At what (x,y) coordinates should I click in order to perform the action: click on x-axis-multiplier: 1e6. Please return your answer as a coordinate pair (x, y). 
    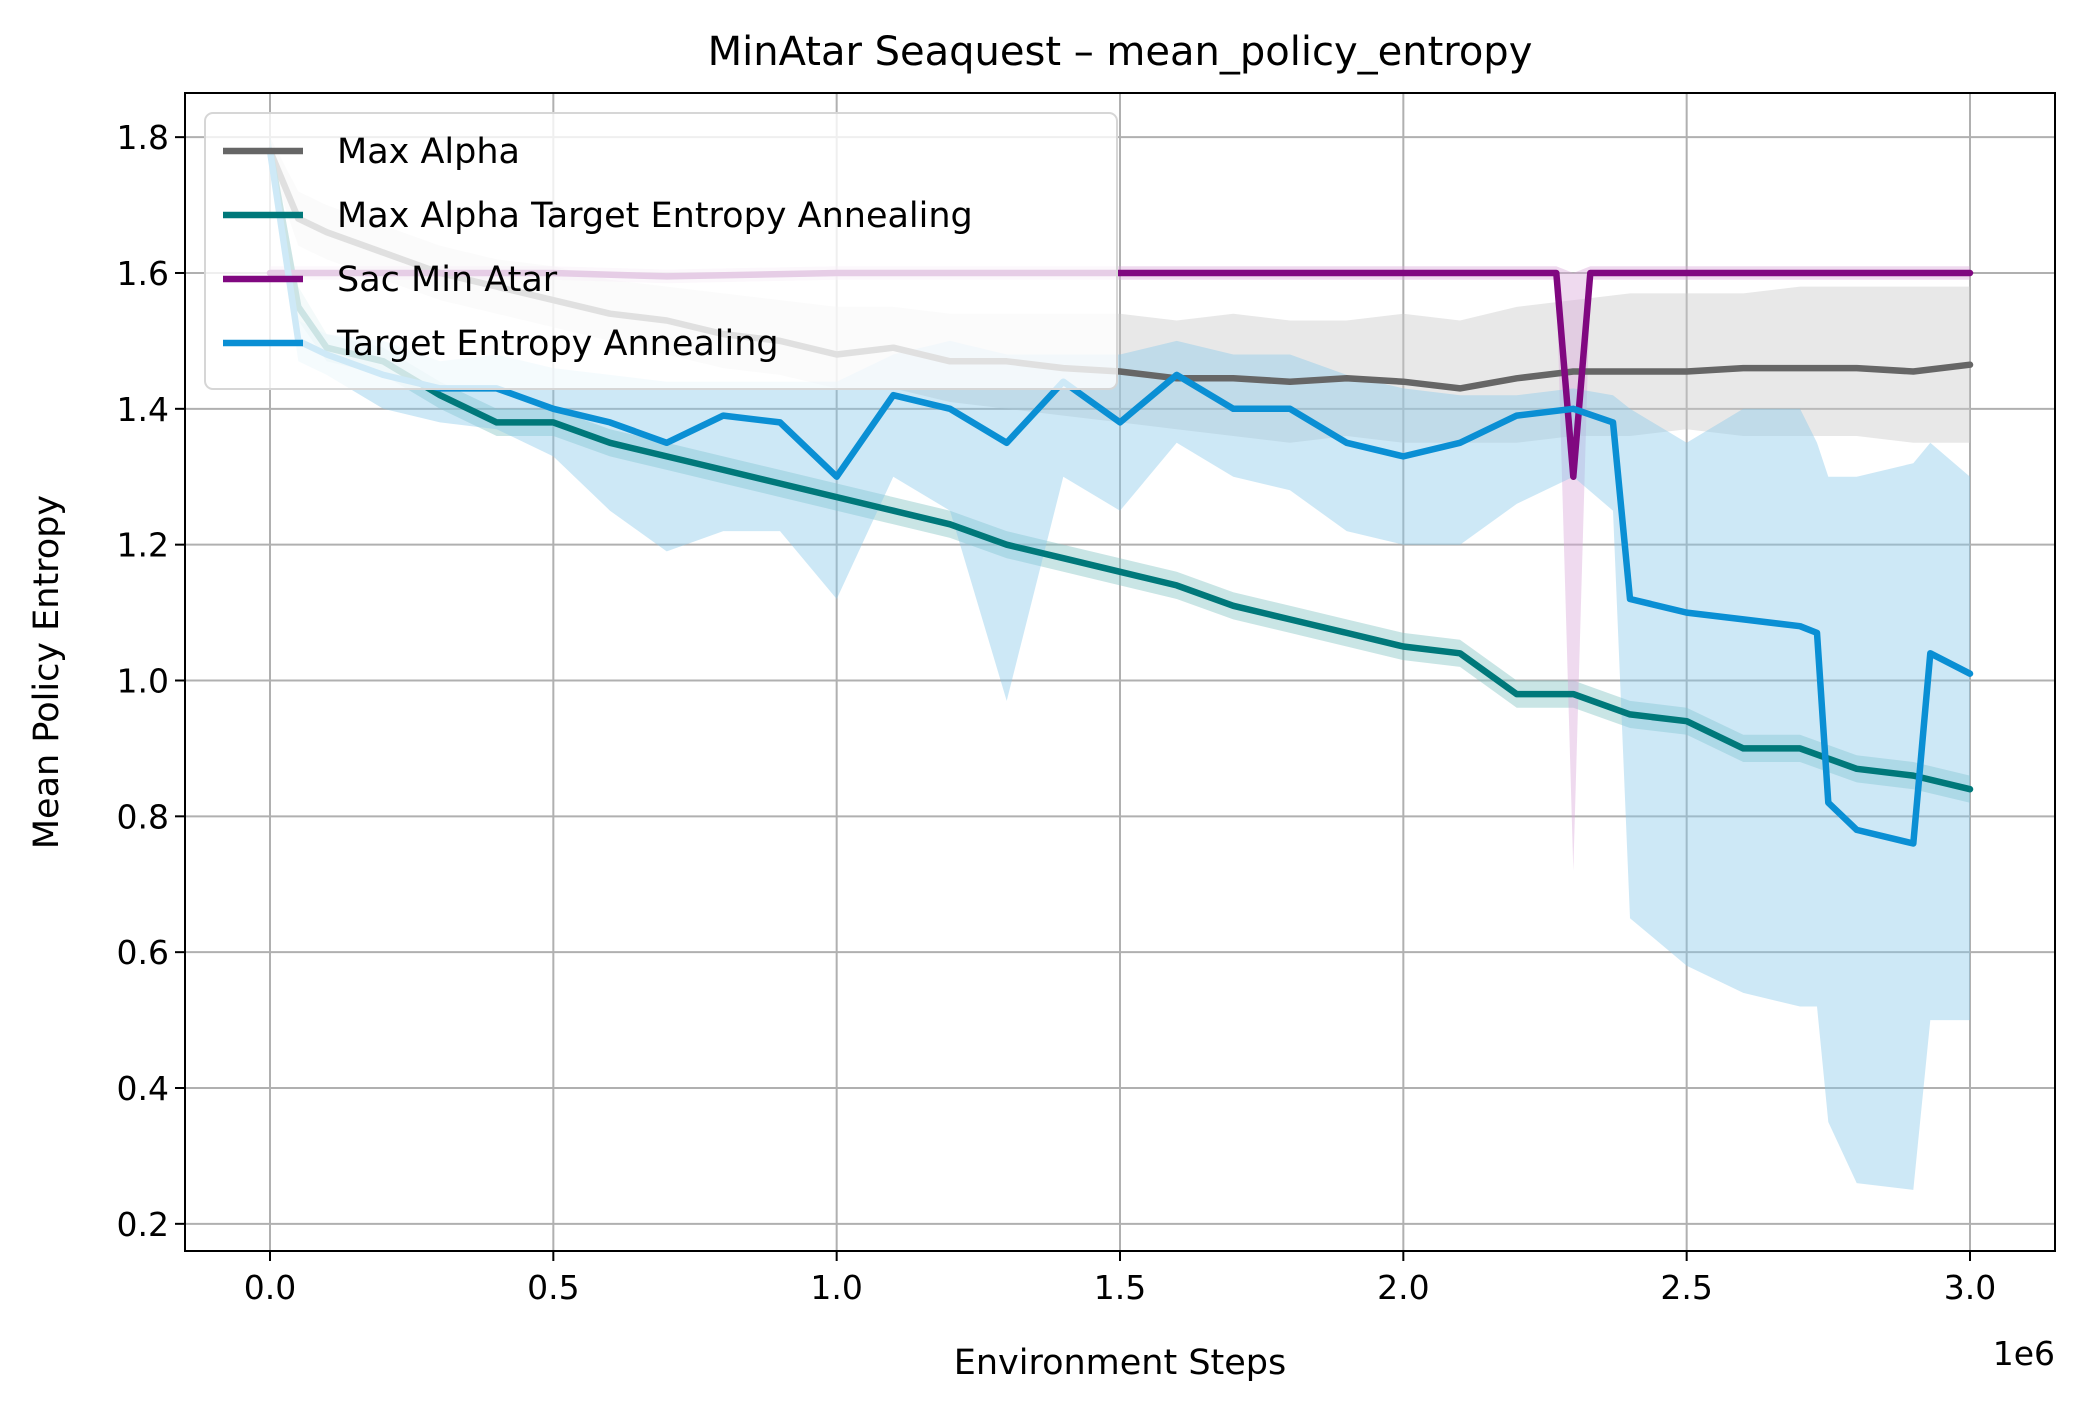
    Looking at the image, I should click on (2024, 1353).